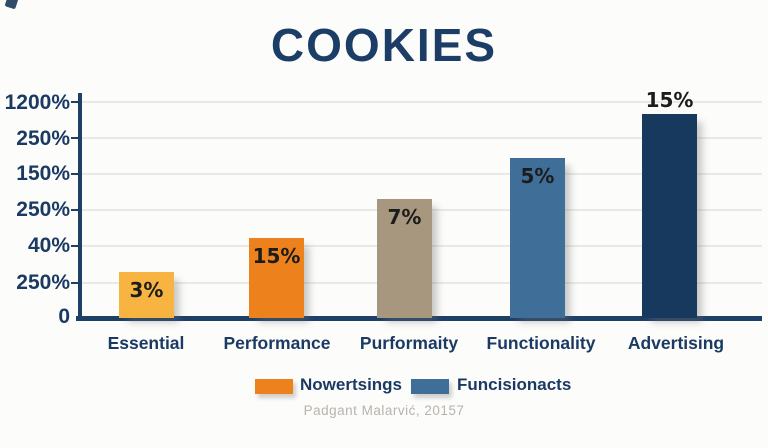  What do you see at coordinates (37, 102) in the screenshot?
I see `y-tick-label: 1200%` at bounding box center [37, 102].